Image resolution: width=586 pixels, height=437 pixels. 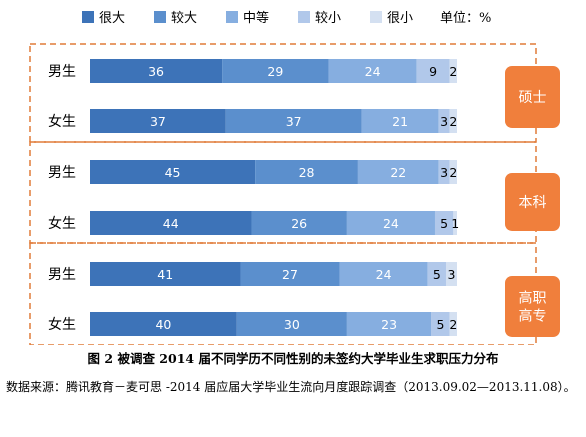 What do you see at coordinates (533, 316) in the screenshot?
I see `group-label: 高专` at bounding box center [533, 316].